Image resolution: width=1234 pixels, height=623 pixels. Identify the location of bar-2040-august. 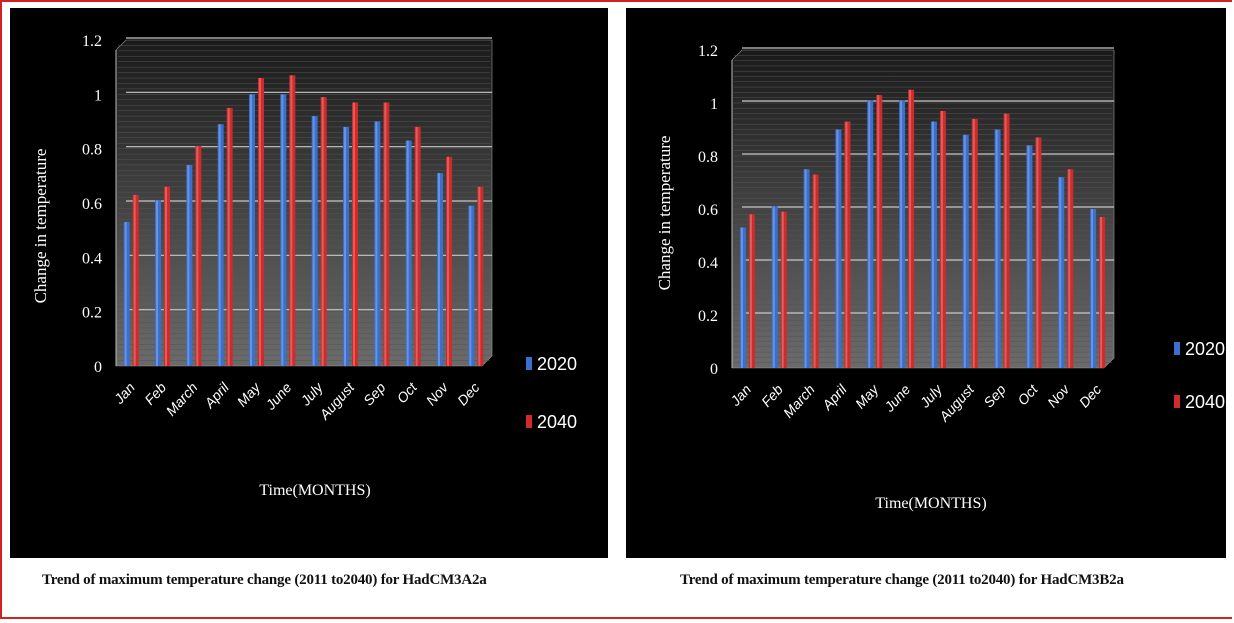
(355, 234).